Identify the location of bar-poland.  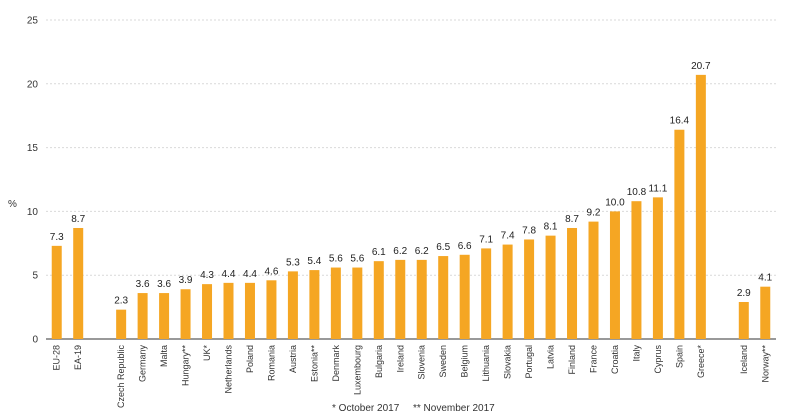
(249, 310).